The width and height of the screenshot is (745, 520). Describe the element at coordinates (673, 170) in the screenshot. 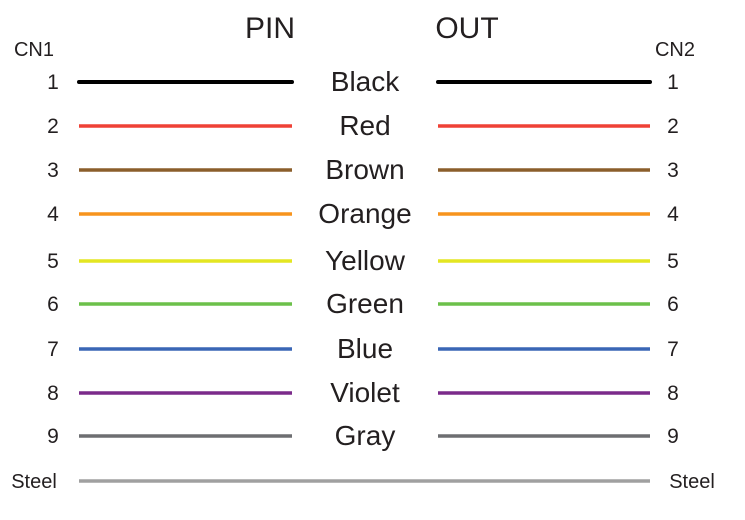

I see `cn2-pin-number: 3` at that location.